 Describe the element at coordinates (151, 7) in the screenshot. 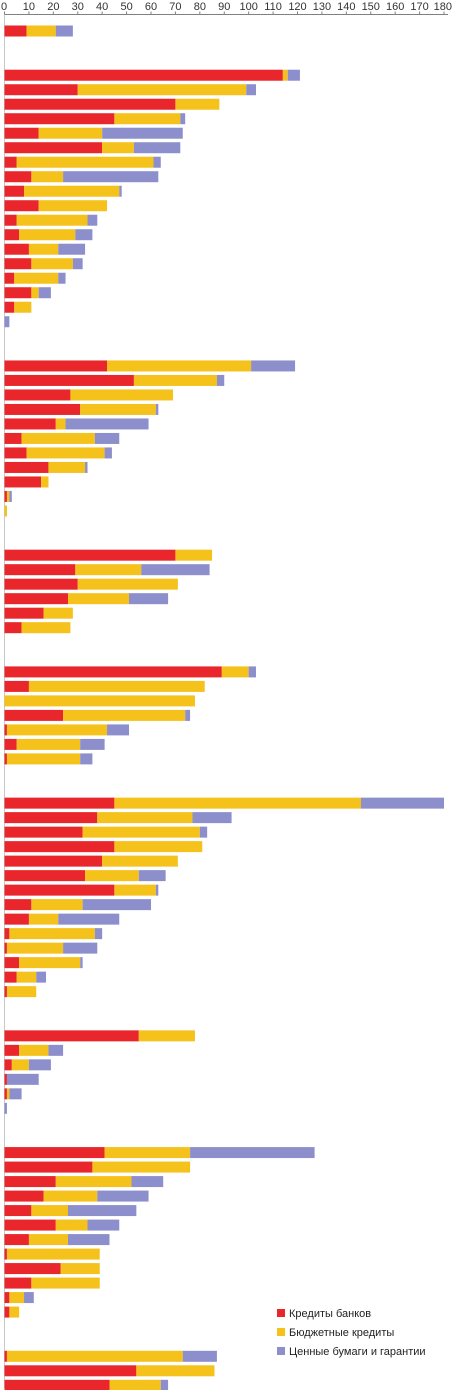

I see `x-tick-label: 60` at that location.